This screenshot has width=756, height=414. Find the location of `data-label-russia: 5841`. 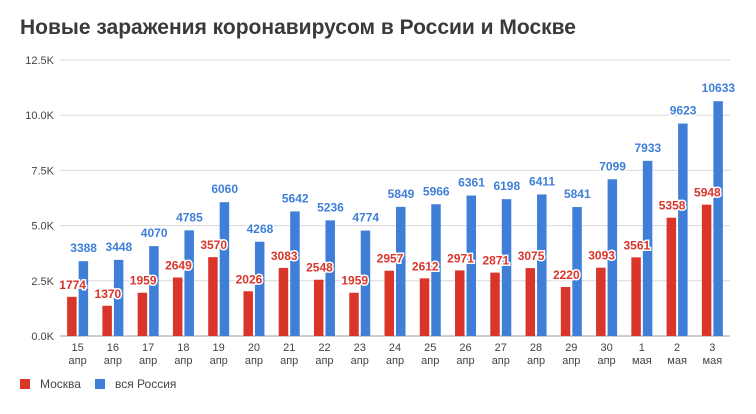

data-label-russia: 5841 is located at coordinates (577, 194).